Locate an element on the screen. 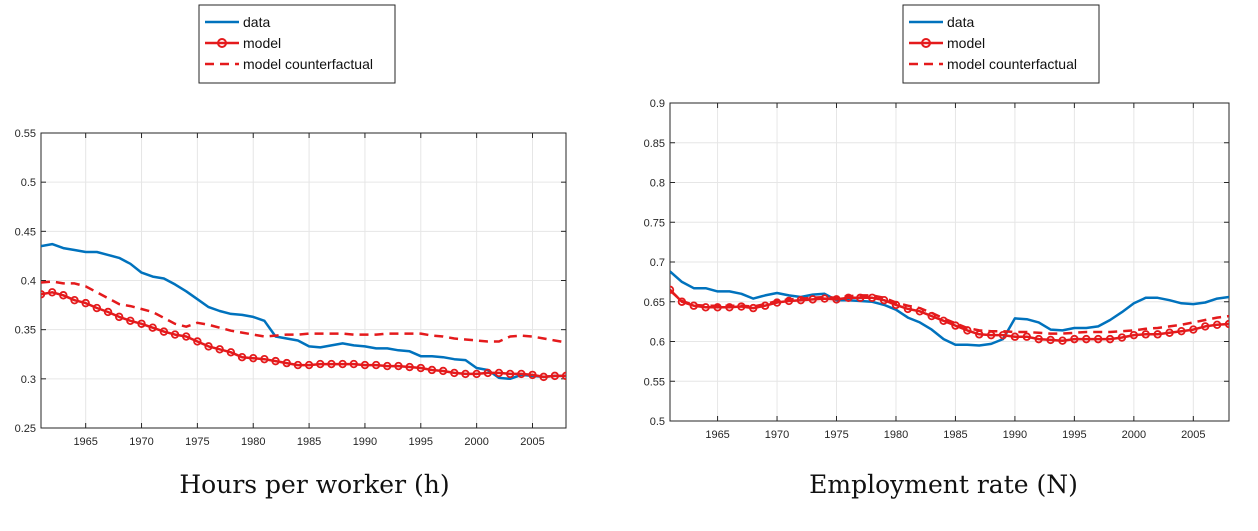  y-tick-label: 0.25 is located at coordinates (25, 429).